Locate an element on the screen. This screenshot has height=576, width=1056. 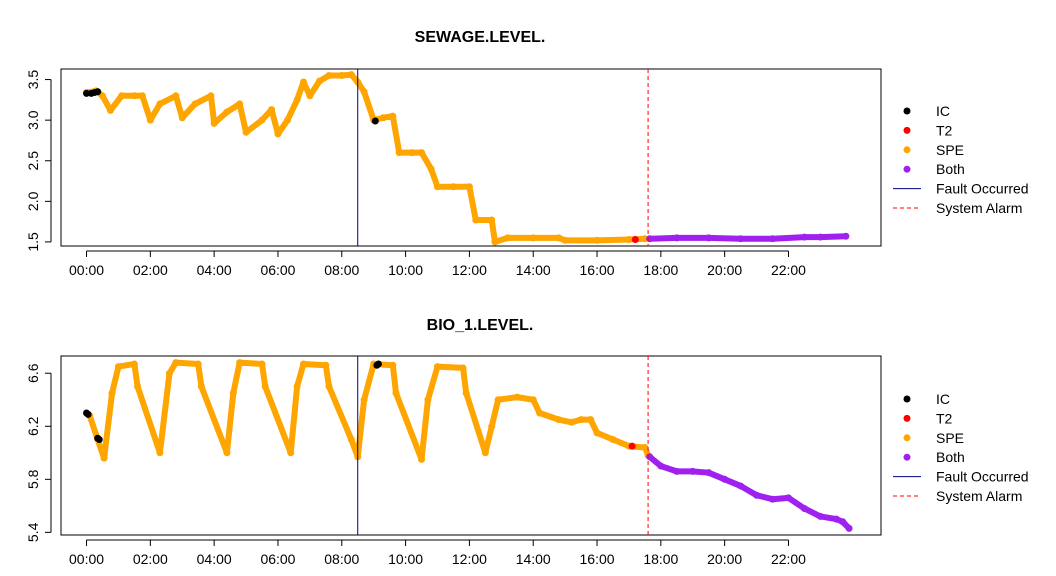
series-t2 is located at coordinates (632, 446).